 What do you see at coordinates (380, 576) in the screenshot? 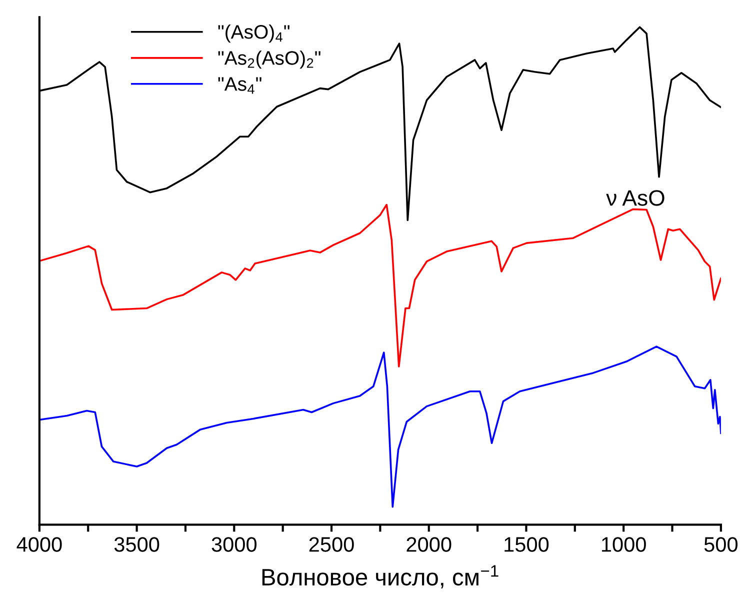
I see `x-axis-title: Волновое число, см$^{−1}$` at bounding box center [380, 576].